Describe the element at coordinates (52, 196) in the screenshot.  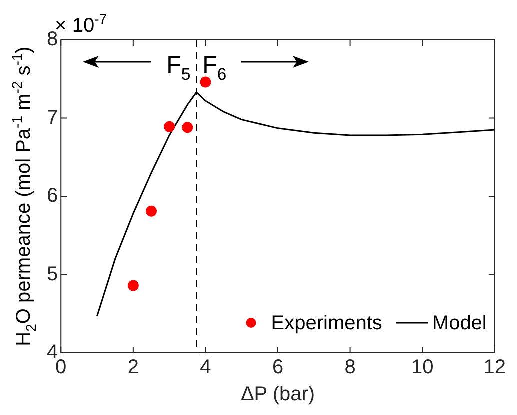
I see `y-tick-label: 6` at that location.